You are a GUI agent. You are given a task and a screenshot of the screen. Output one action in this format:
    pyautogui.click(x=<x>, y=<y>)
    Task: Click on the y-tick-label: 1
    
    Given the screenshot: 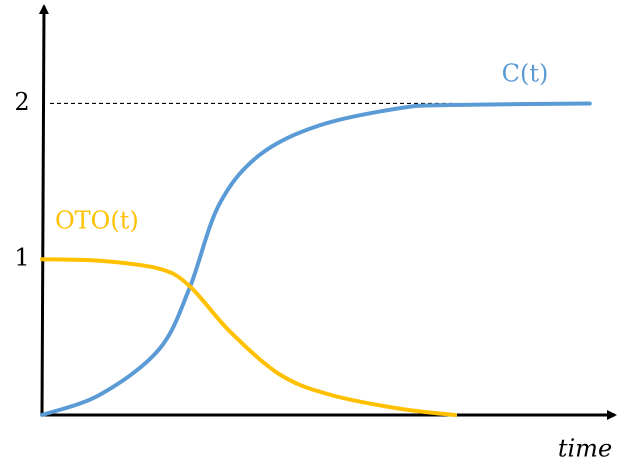 What is the action you would take?
    pyautogui.click(x=21, y=258)
    